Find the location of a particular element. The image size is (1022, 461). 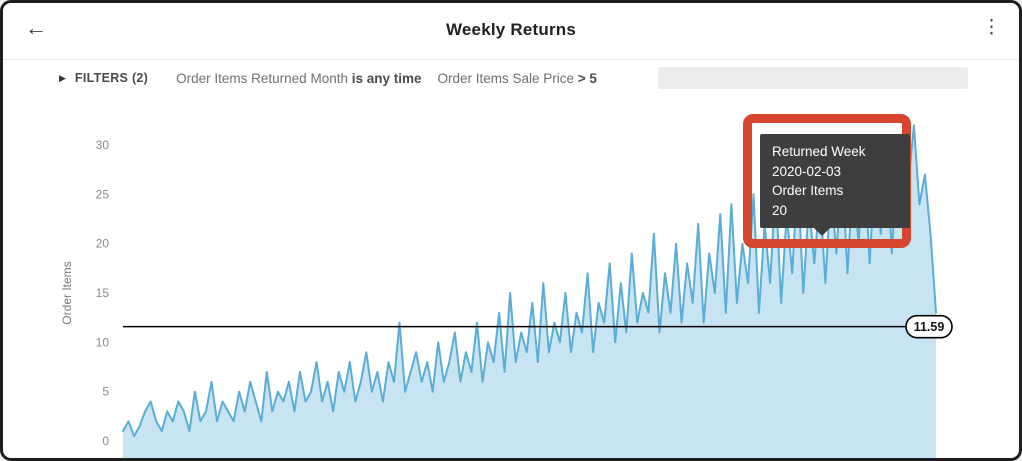

filter-item-sale-price: Order Items Sale Price > 5 is located at coordinates (517, 78).